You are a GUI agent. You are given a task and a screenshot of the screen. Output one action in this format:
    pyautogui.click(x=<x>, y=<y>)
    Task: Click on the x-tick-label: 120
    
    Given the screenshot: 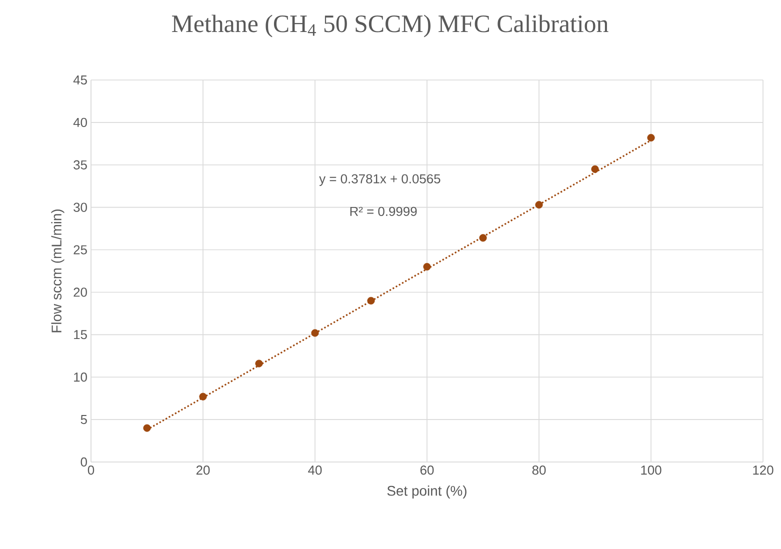 What is the action you would take?
    pyautogui.click(x=763, y=470)
    